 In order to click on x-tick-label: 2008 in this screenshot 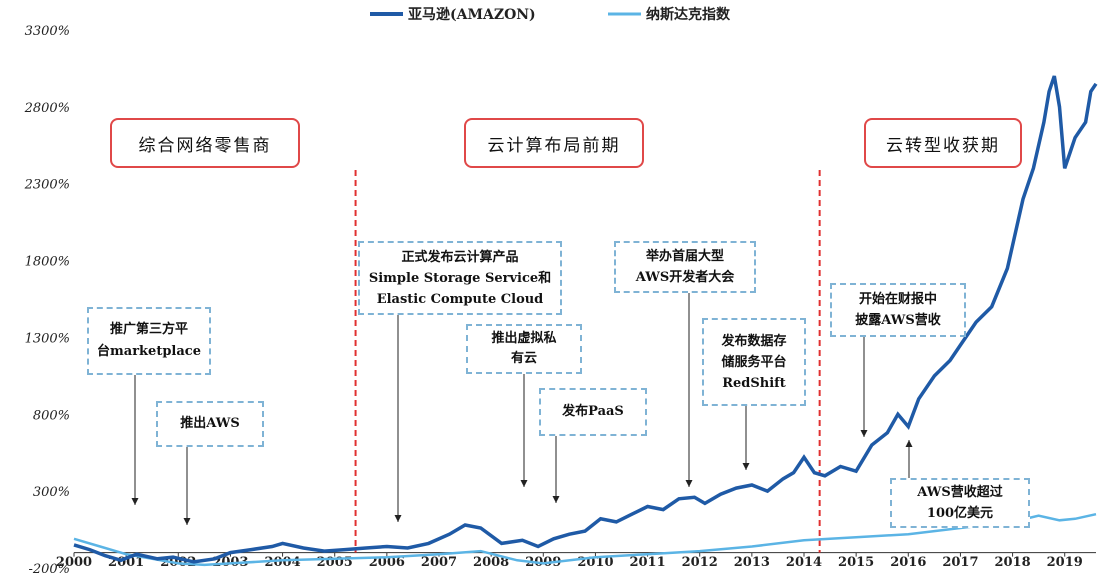, I will do `click(491, 562)`.